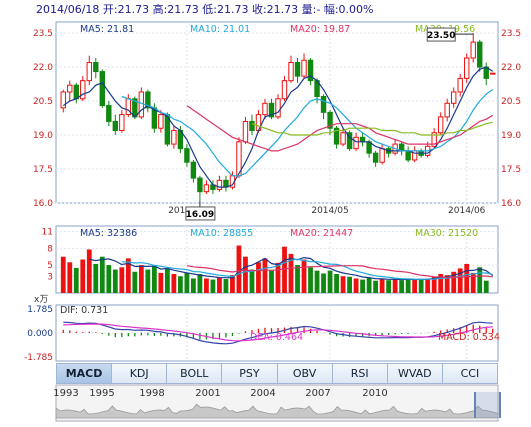 The height and width of the screenshot is (427, 531). I want to click on volume-tick-label: 11, so click(47, 233).